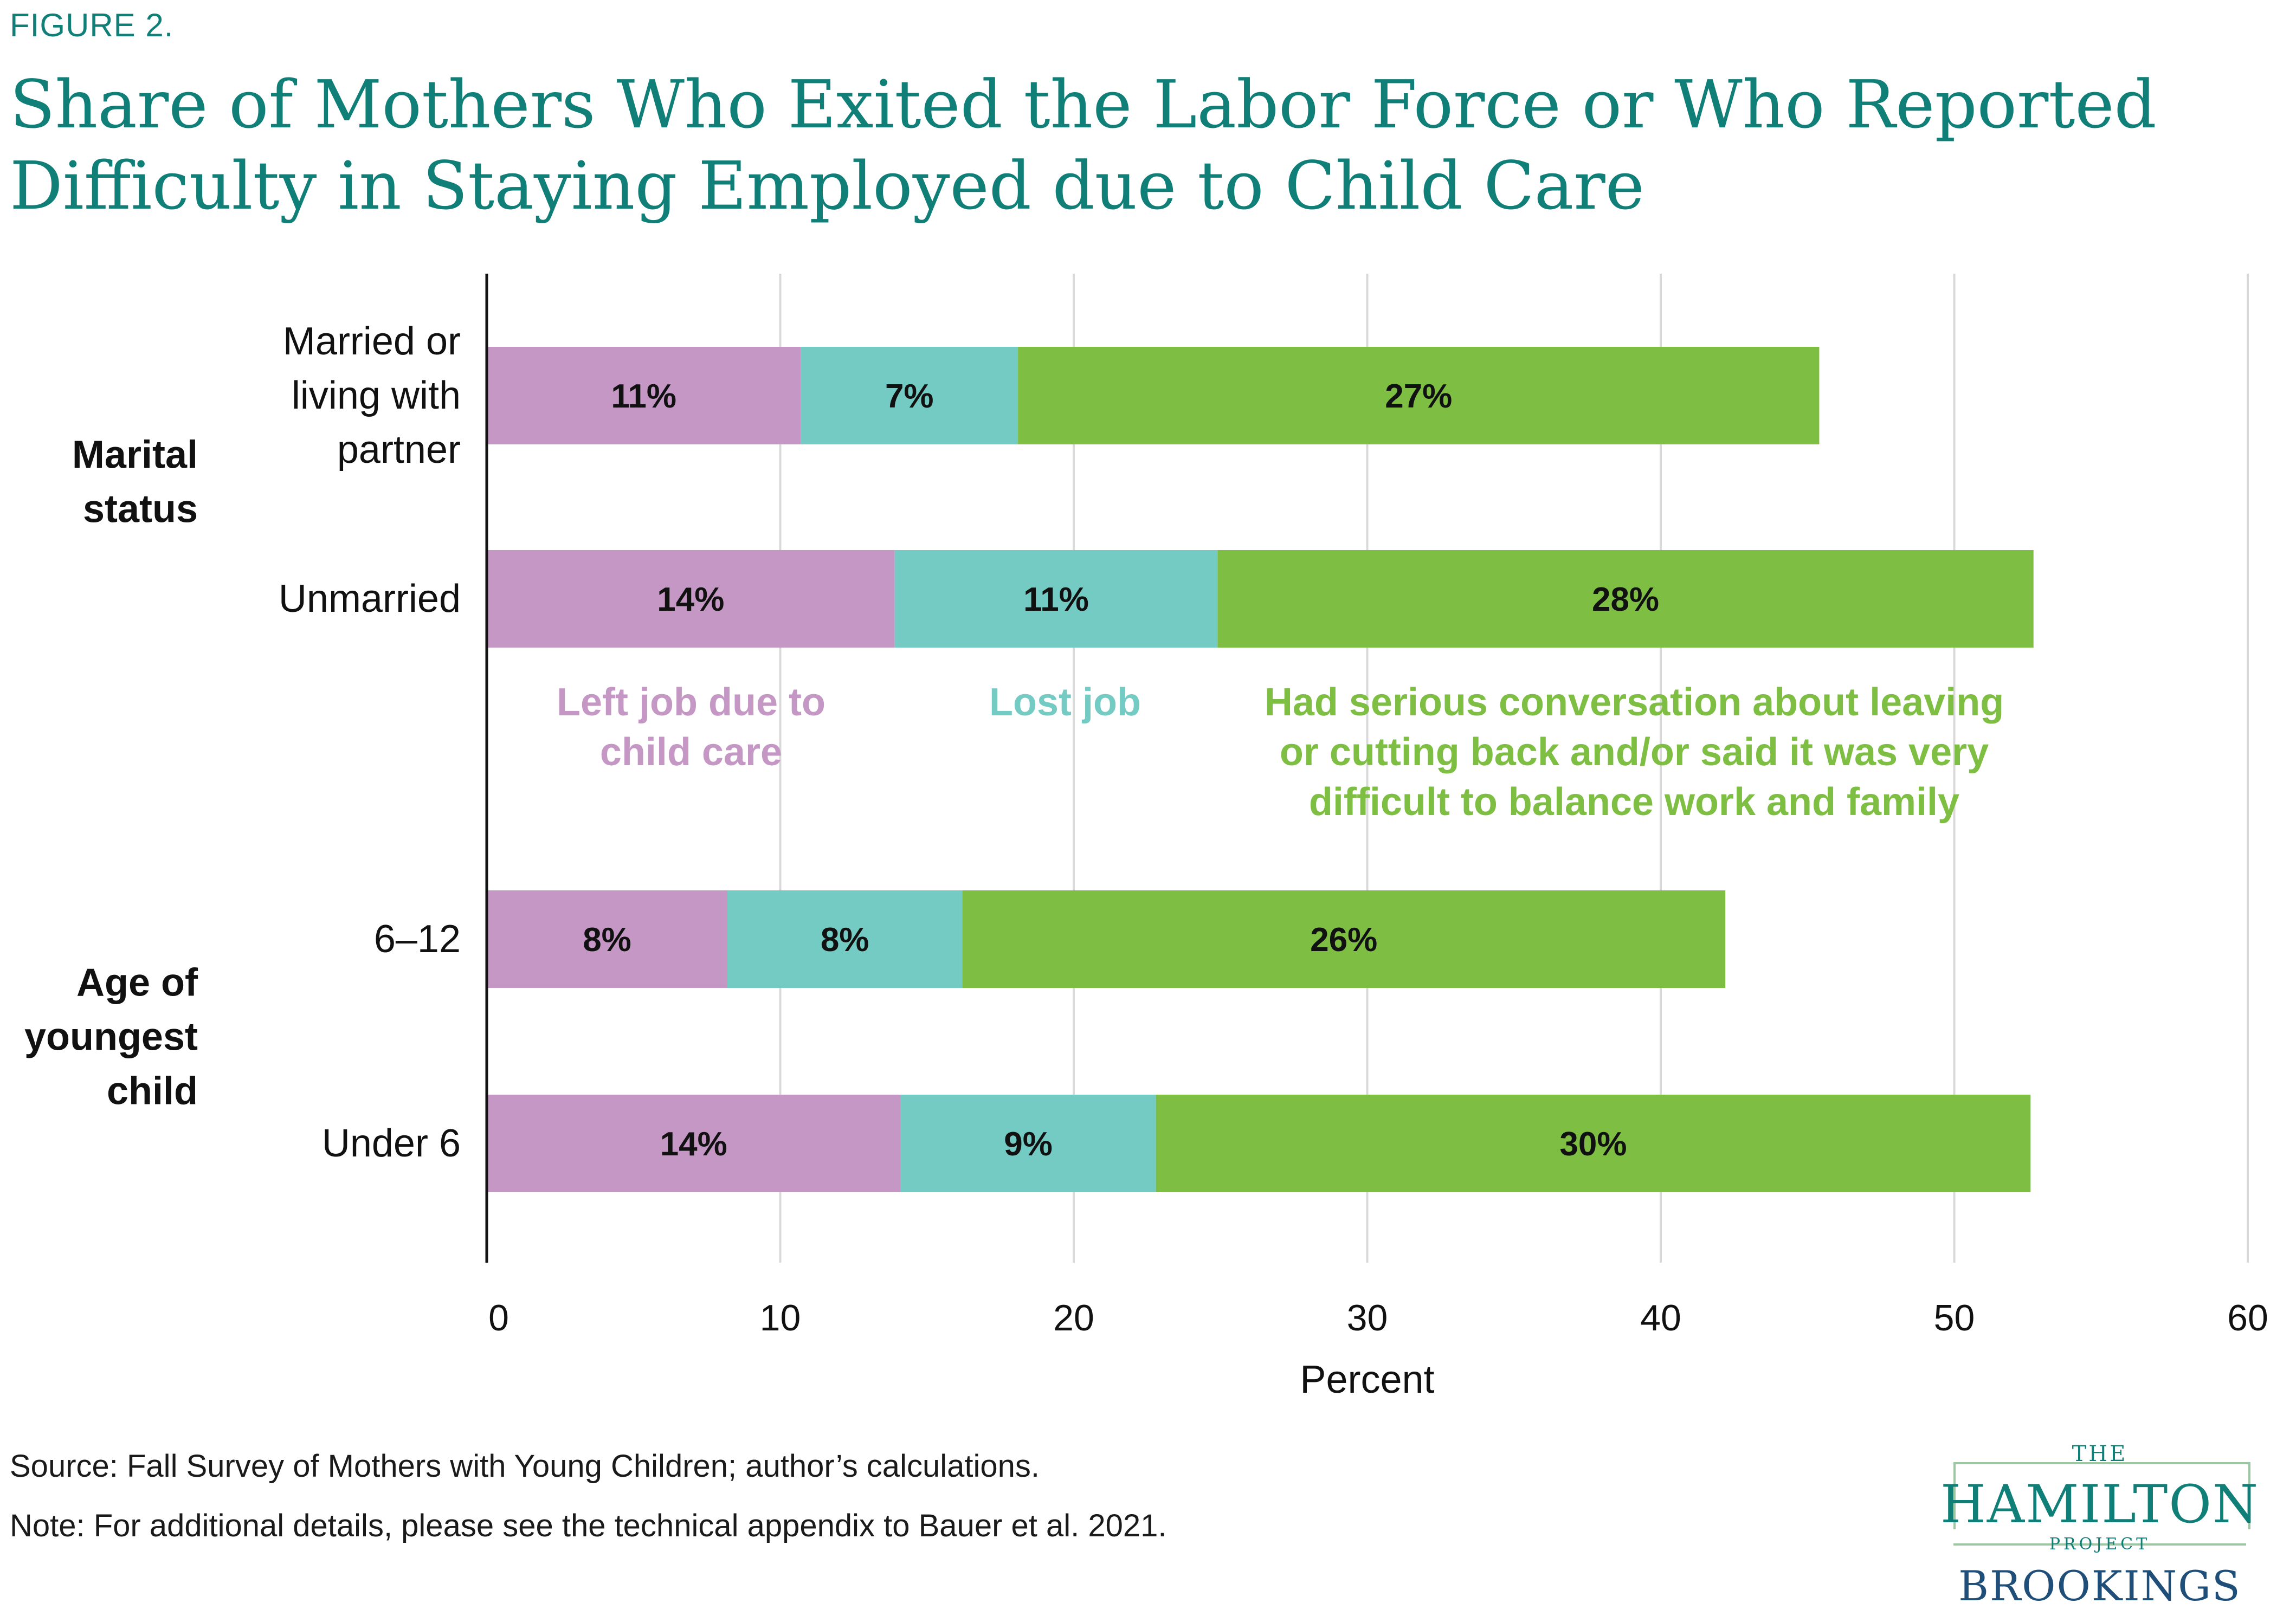 Image resolution: width=2296 pixels, height=1616 pixels. Describe the element at coordinates (1065, 702) in the screenshot. I see `legend-entry: Lost job` at that location.